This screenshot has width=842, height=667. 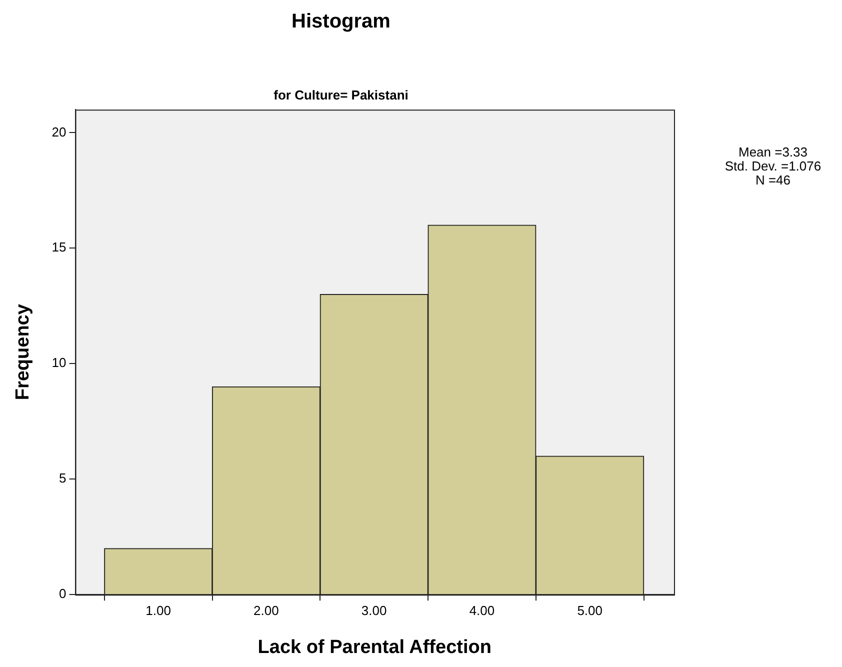 I want to click on x-tick-label: 3.00, so click(x=374, y=610).